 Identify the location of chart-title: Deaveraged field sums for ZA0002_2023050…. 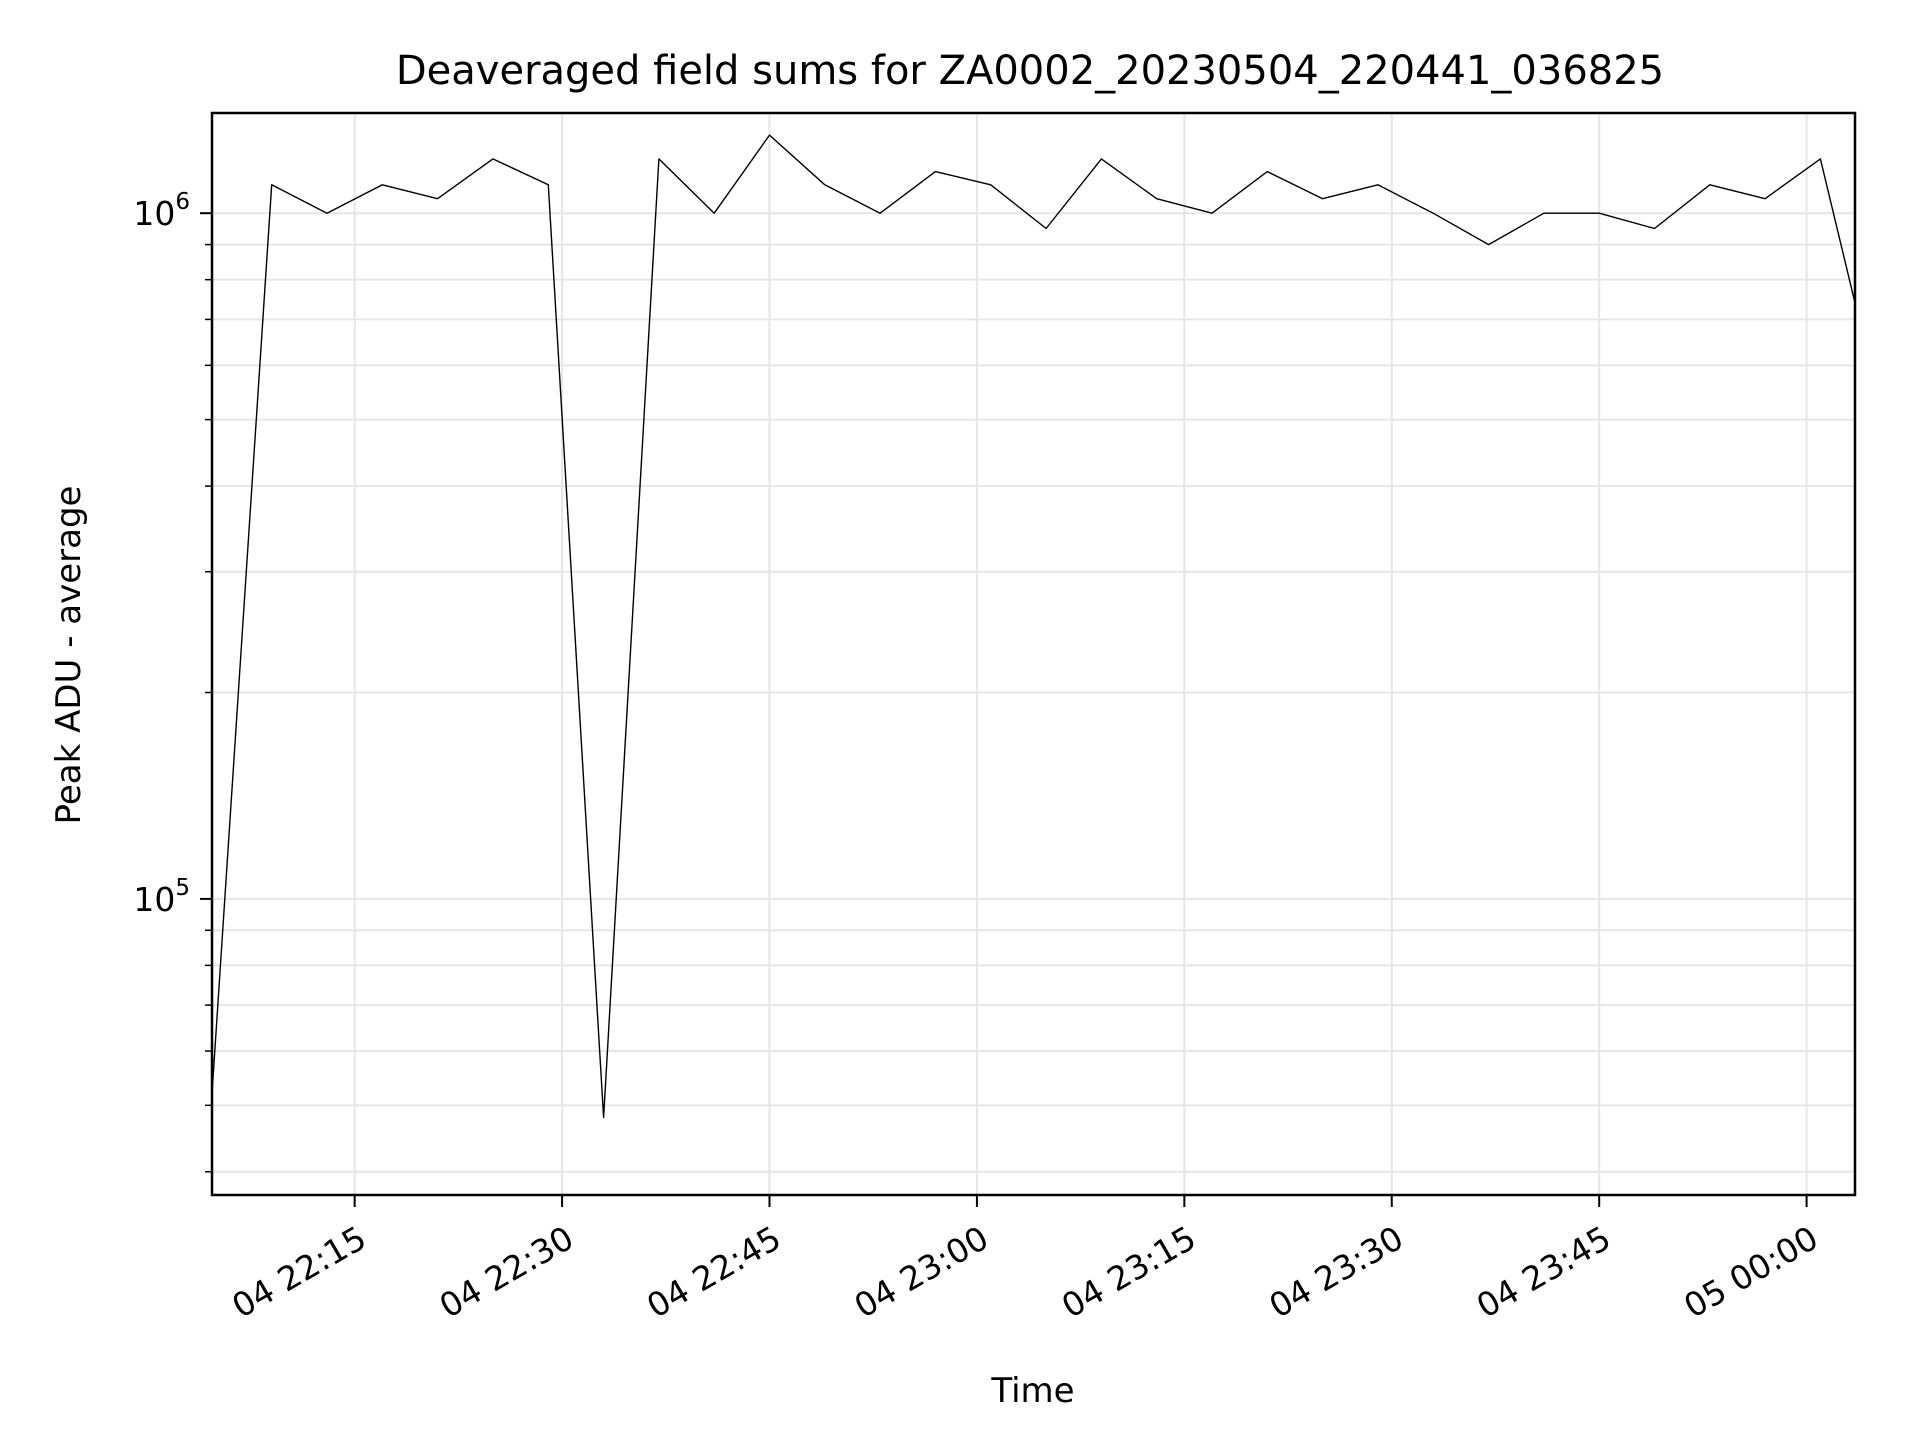
(1030, 71).